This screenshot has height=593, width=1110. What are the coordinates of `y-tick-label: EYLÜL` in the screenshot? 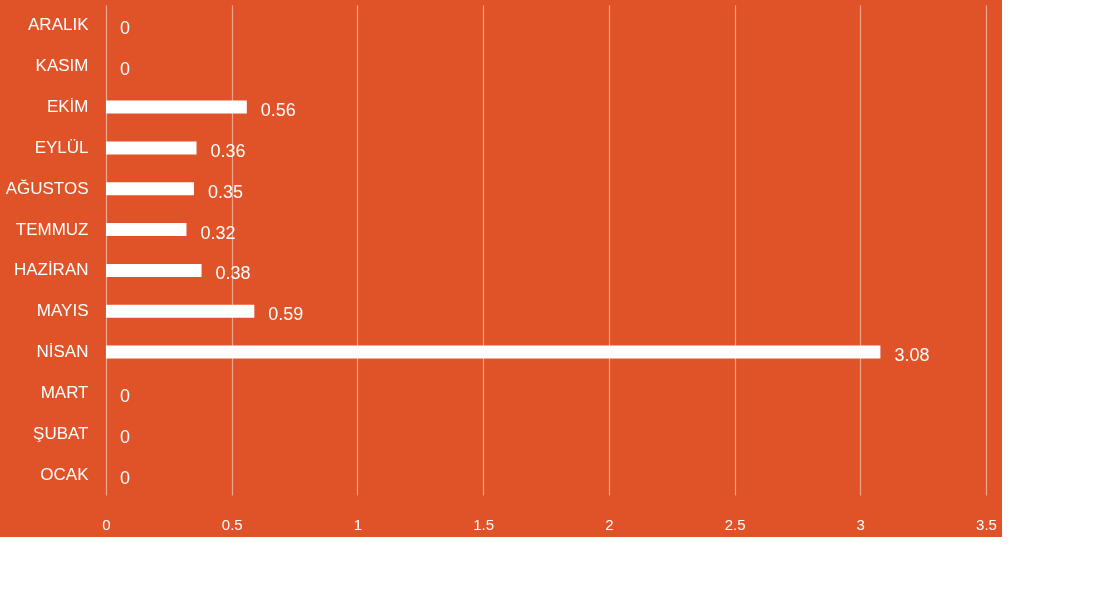 It's located at (61, 147).